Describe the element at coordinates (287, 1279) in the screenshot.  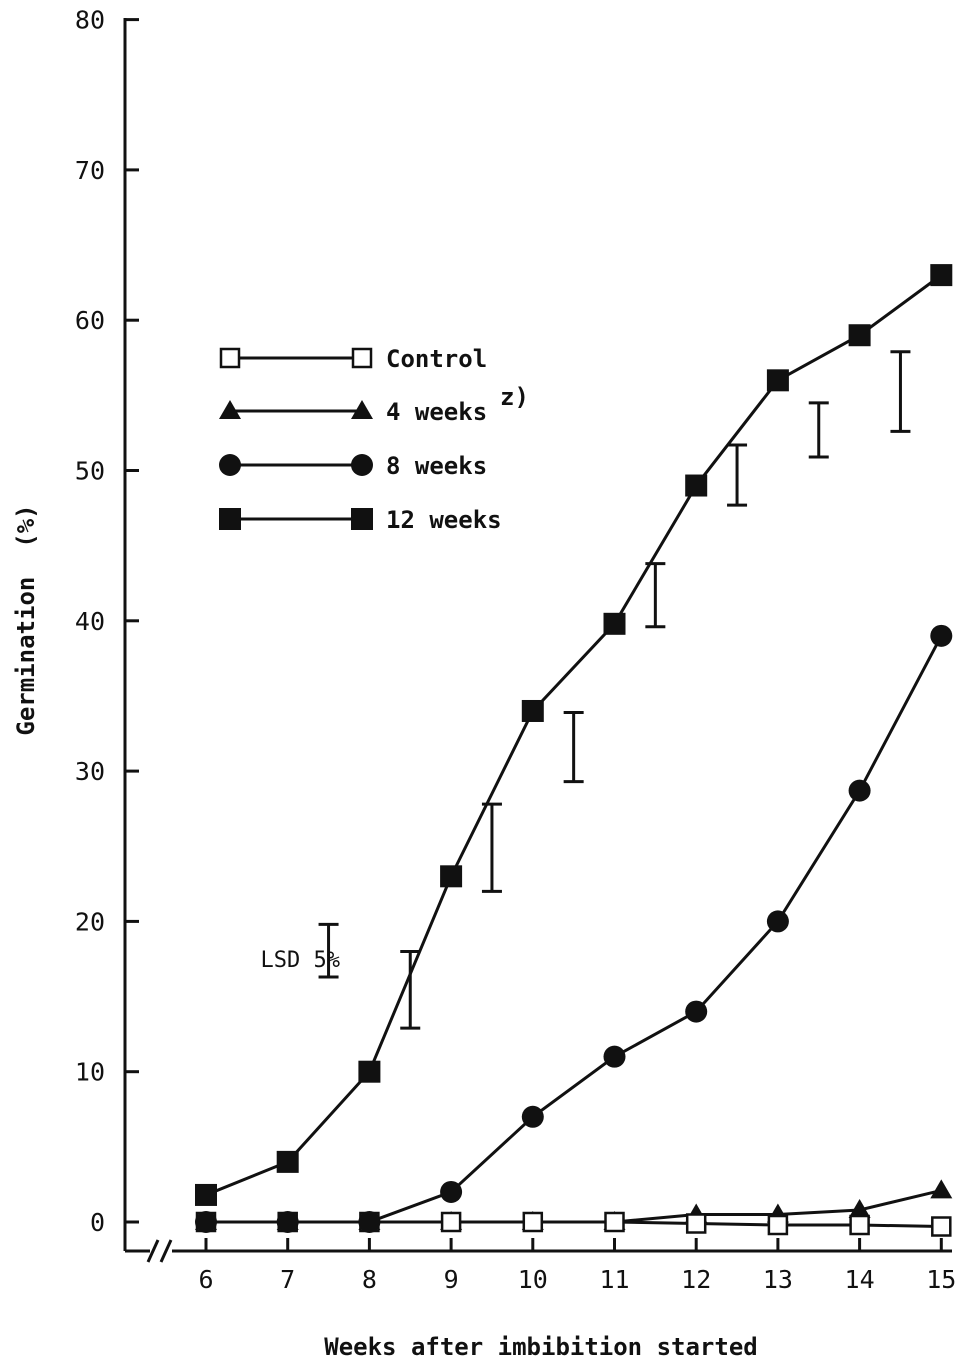
I see `x-tick-label: 7` at that location.